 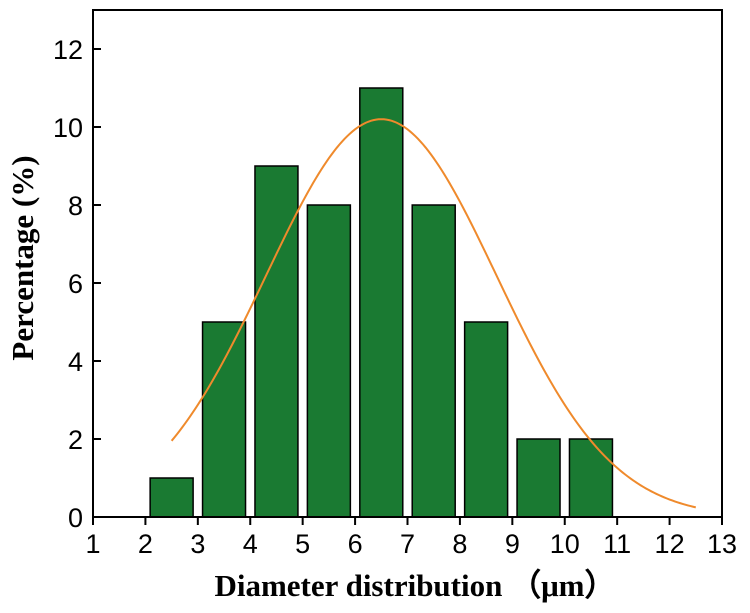 What do you see at coordinates (68, 128) in the screenshot?
I see `y-tick-label: 10` at bounding box center [68, 128].